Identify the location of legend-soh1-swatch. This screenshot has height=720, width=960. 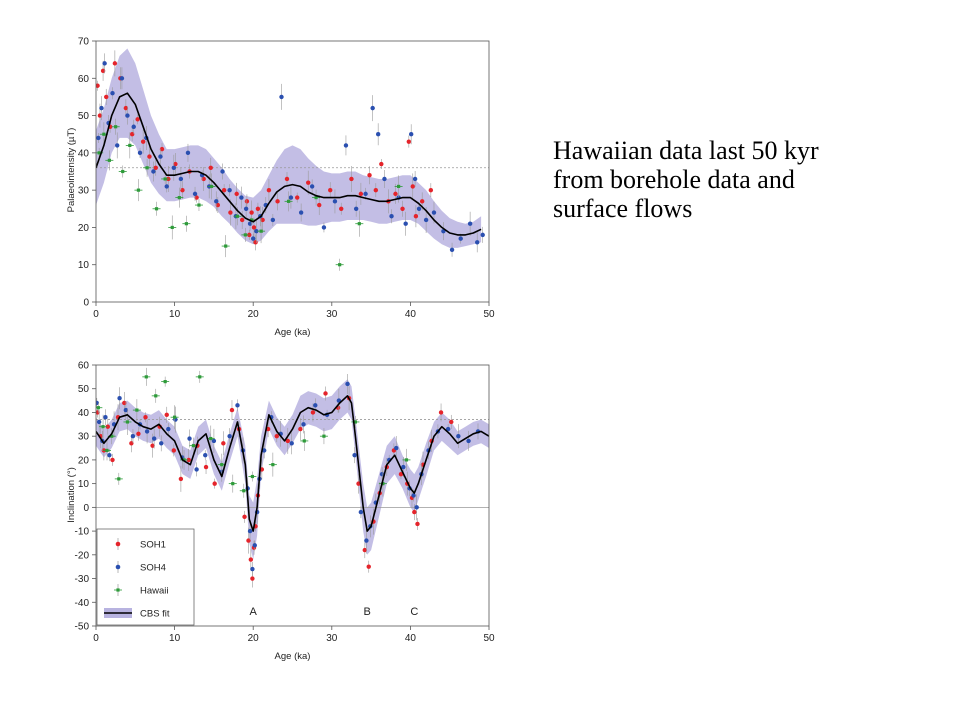
(118, 544).